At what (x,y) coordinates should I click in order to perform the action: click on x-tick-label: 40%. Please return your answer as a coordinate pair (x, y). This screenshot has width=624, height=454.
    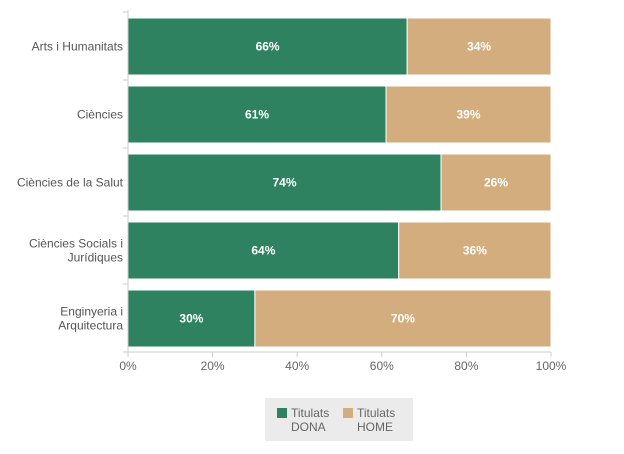
    Looking at the image, I should click on (297, 366).